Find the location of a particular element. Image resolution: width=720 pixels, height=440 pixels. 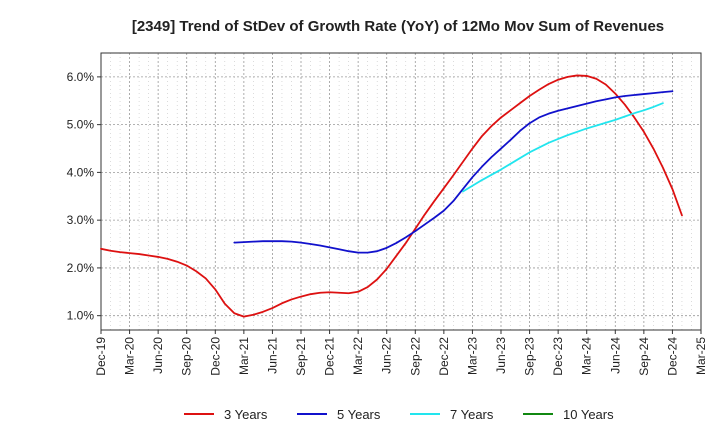

legend-label: 5 Years is located at coordinates (359, 414).